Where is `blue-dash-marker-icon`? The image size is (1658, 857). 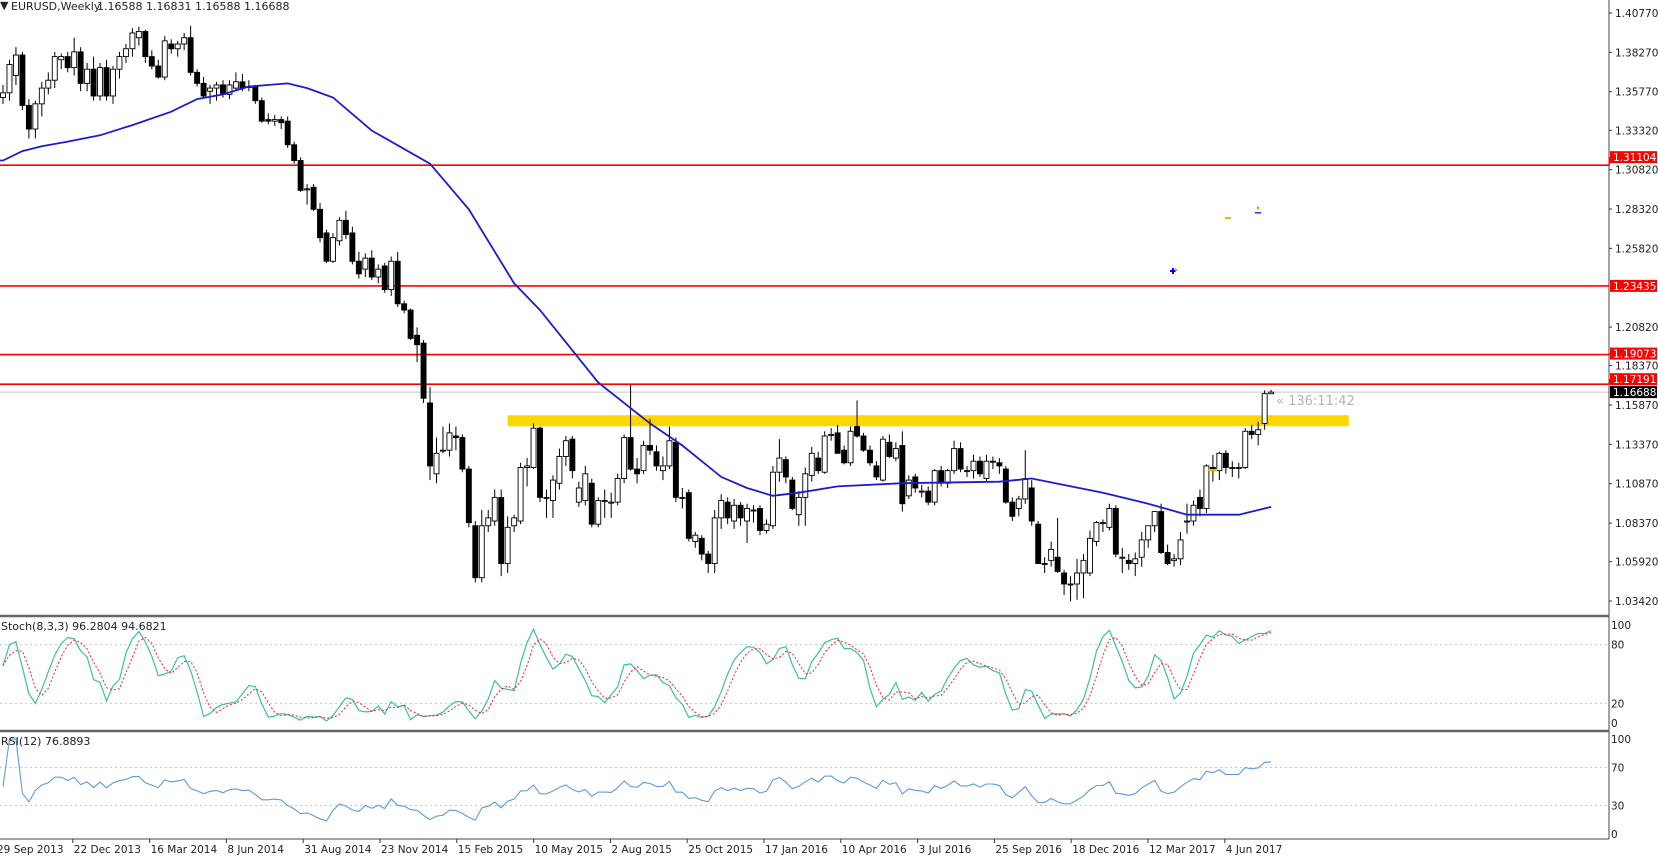 blue-dash-marker-icon is located at coordinates (1258, 213).